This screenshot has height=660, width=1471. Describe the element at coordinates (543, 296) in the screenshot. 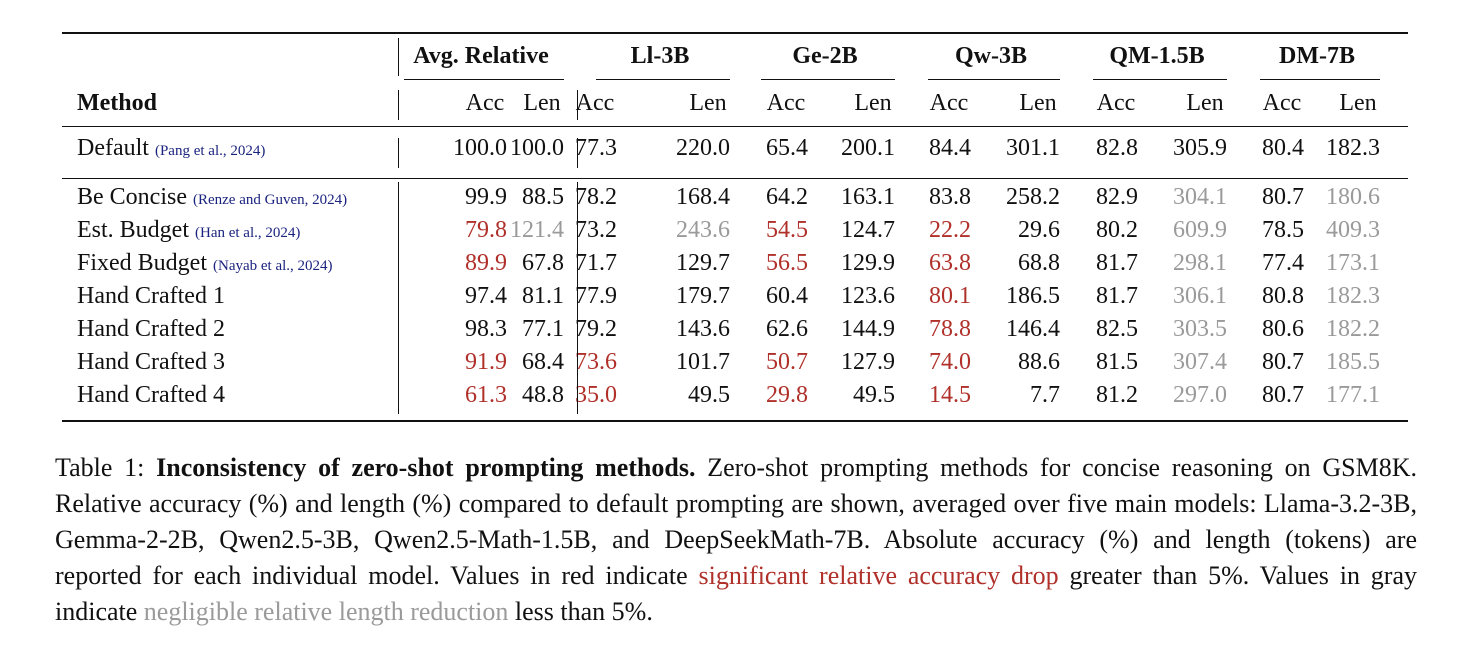

I see `table-cell: 81.1` at that location.